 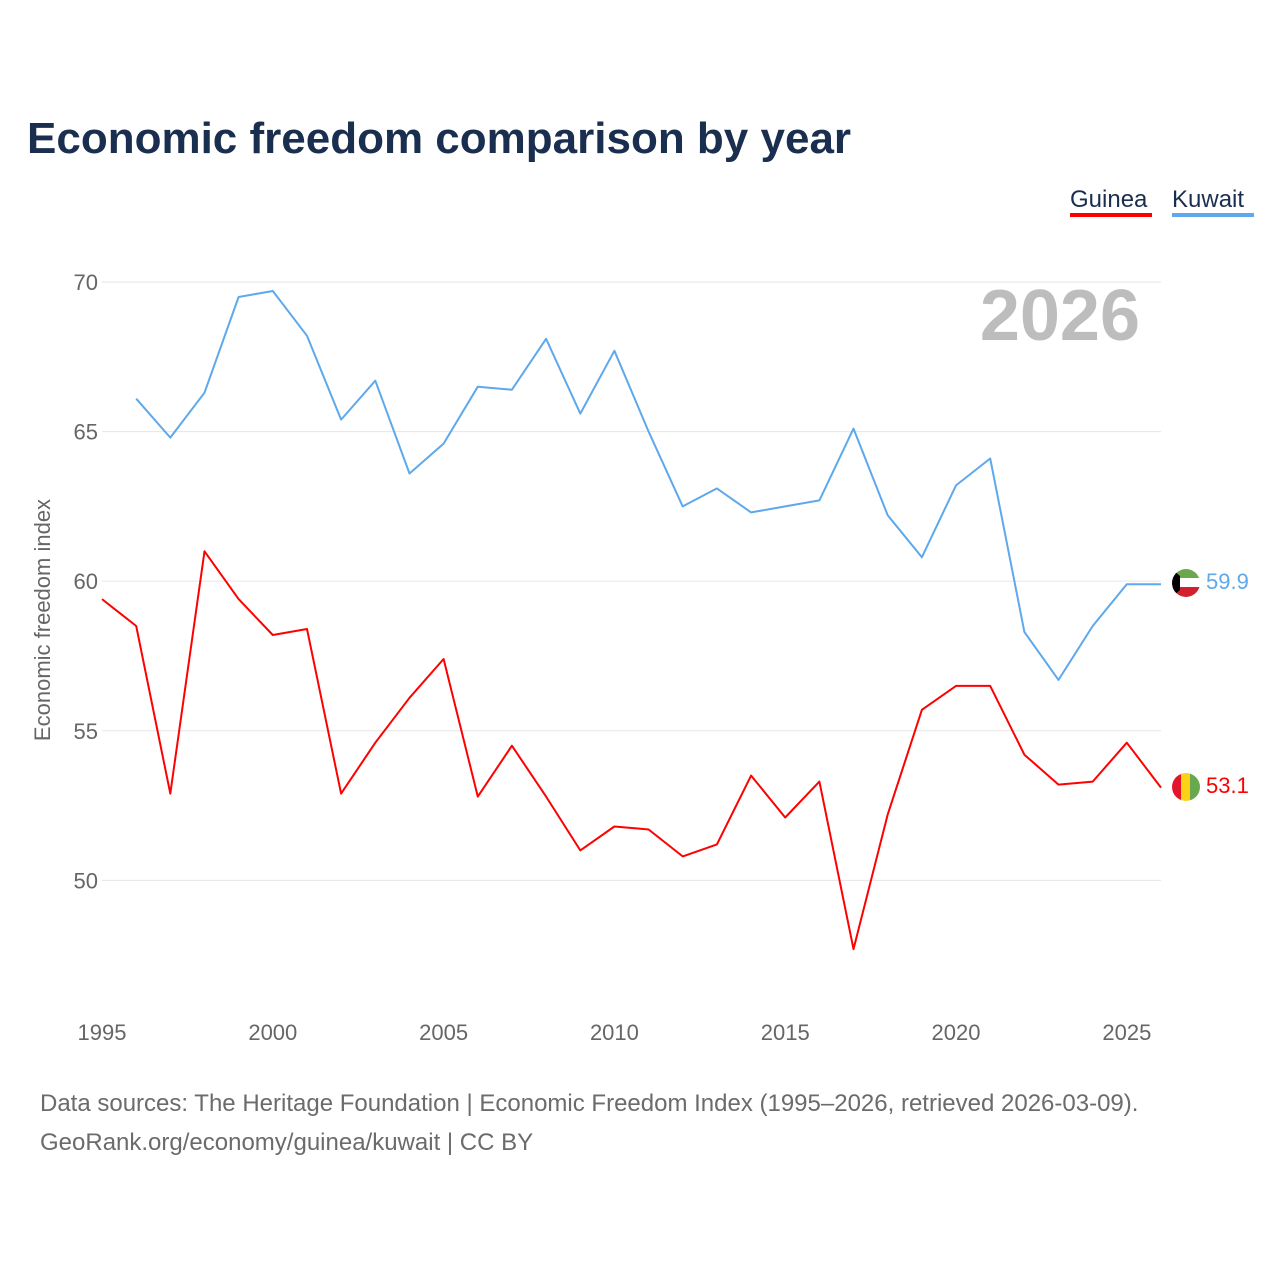 I want to click on x-tick-label: 2000, so click(x=272, y=1032).